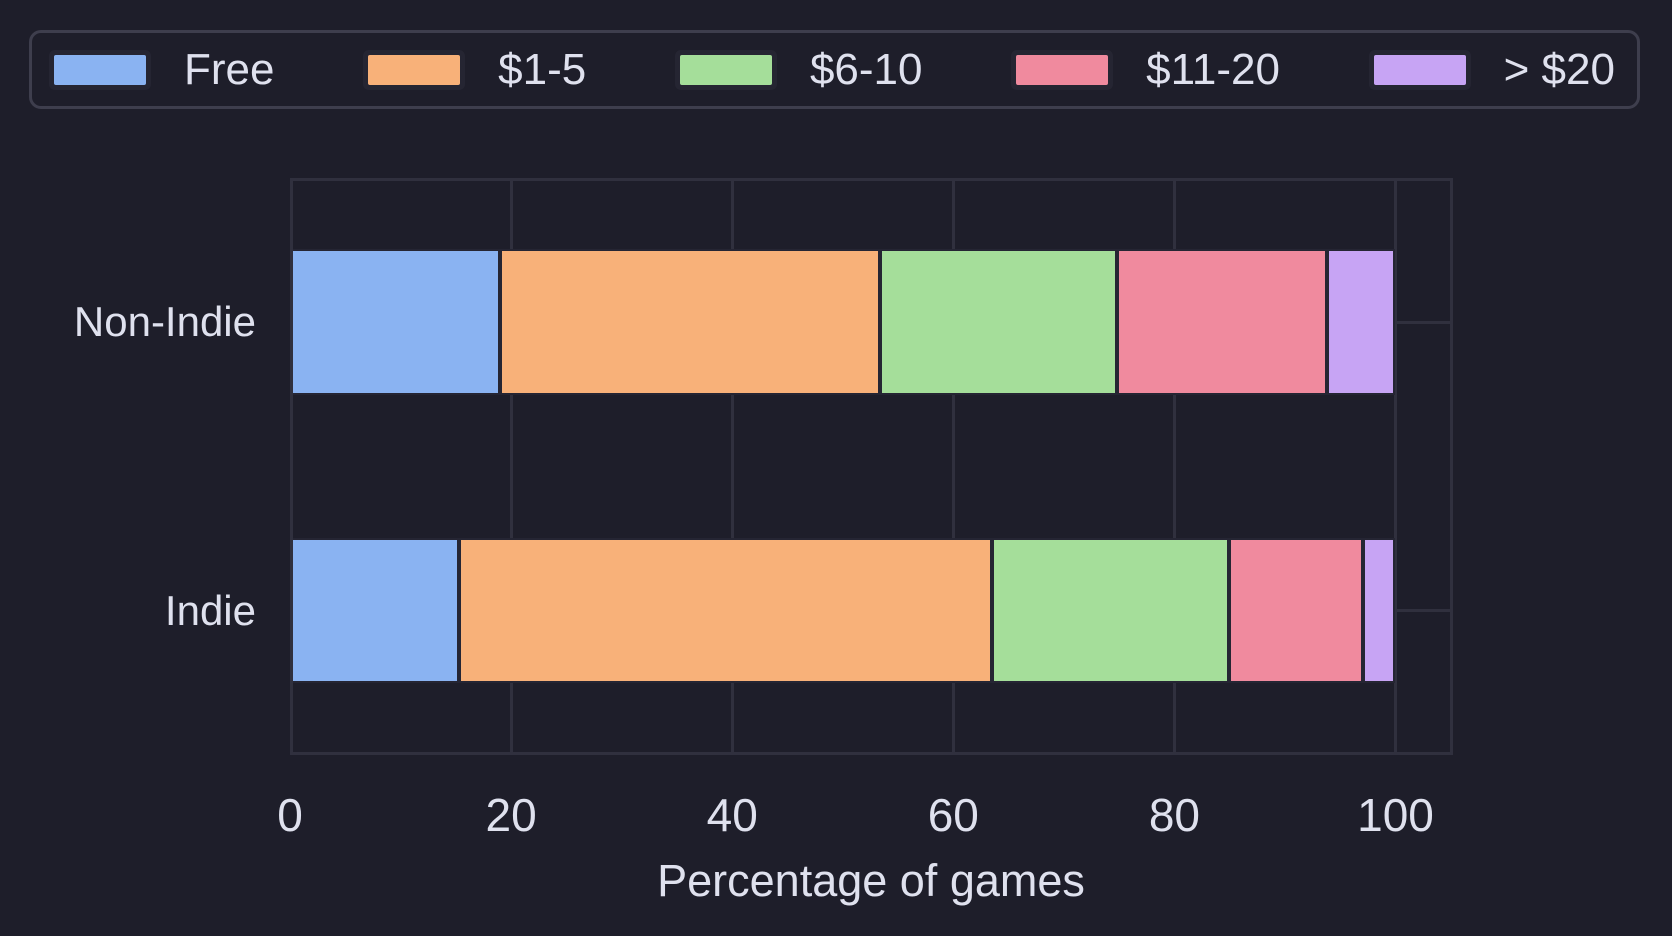  I want to click on legend-item-6-10: $6-10, so click(801, 69).